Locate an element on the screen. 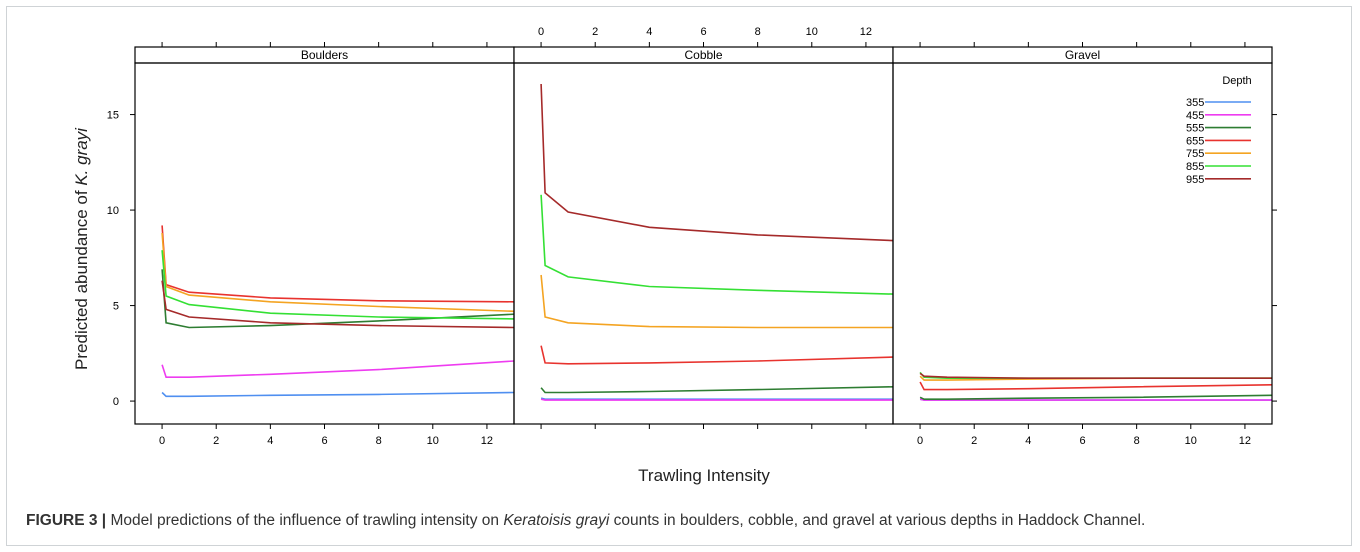 The image size is (1360, 552). y-tick-label: 0 is located at coordinates (116, 402).